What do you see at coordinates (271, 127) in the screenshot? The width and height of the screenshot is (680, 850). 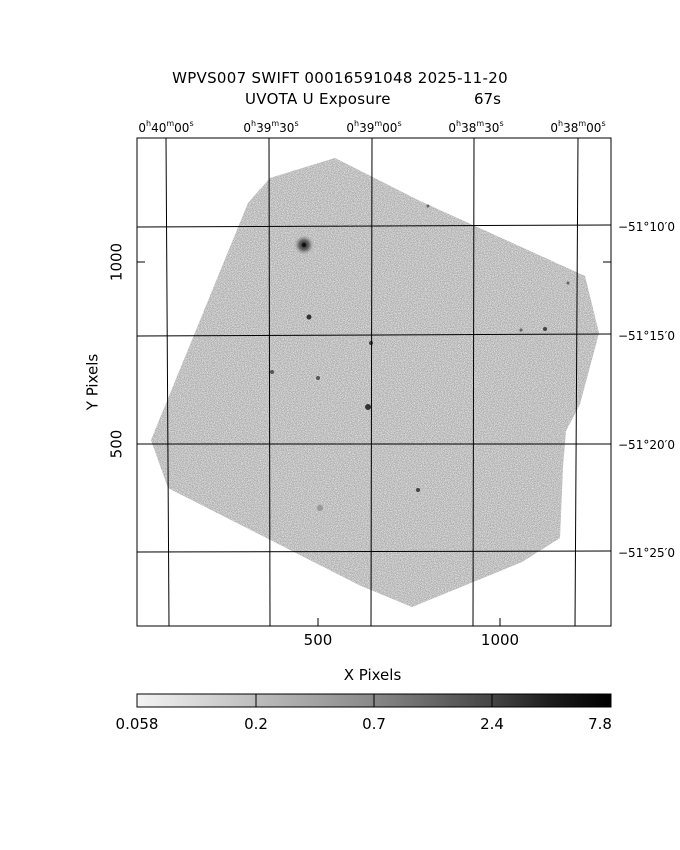 I see `ra-label: 0h39m30s` at bounding box center [271, 127].